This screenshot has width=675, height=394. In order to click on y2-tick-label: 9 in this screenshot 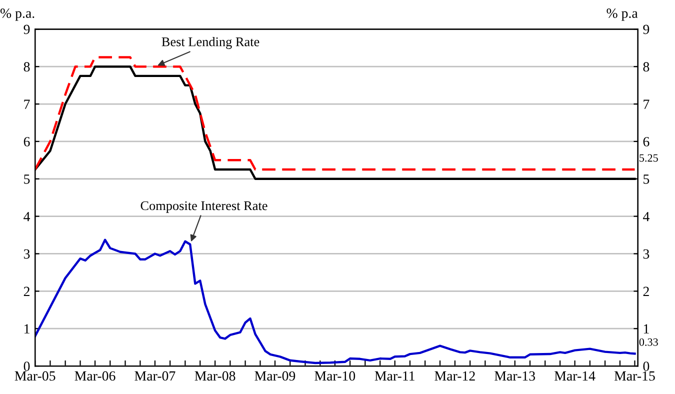, I will do `click(646, 29)`.